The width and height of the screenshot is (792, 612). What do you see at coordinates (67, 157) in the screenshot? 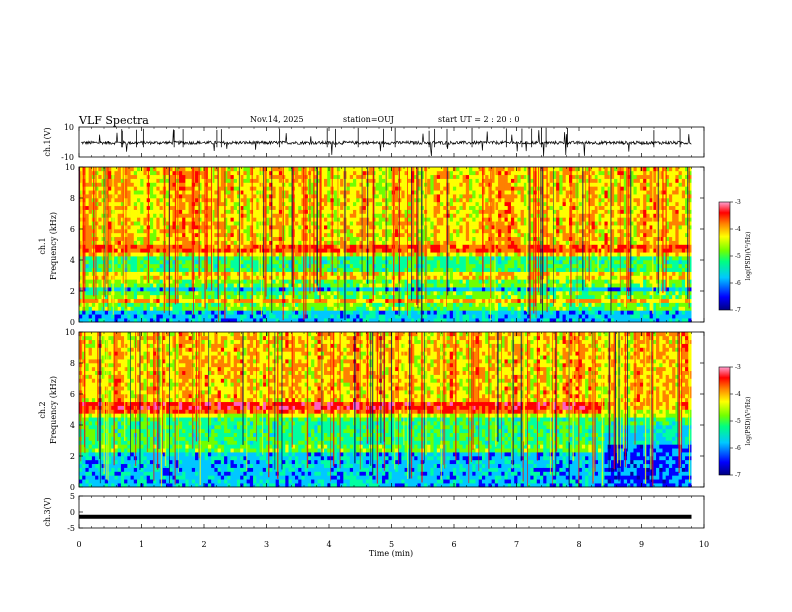
I see `ch1-ytick-bottom: -10` at bounding box center [67, 157].